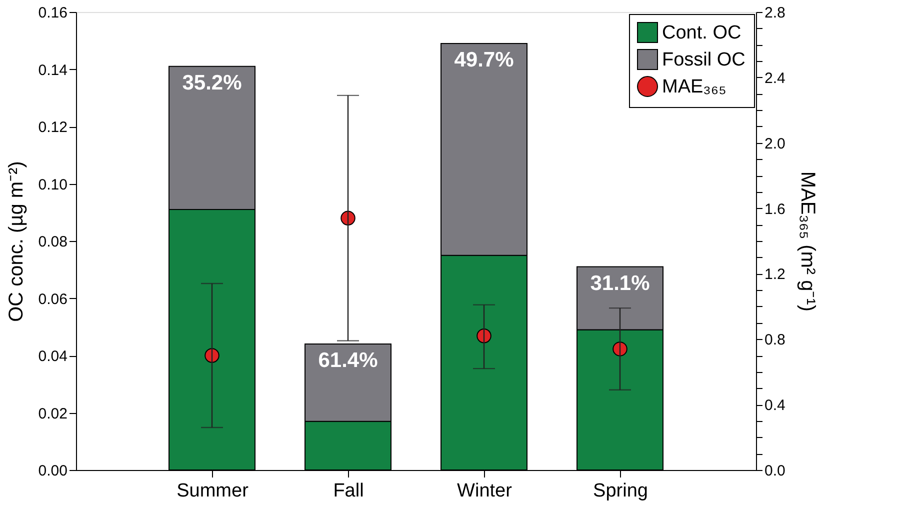 This screenshot has height=527, width=922. Describe the element at coordinates (775, 13) in the screenshot. I see `y2-tick-label: 2.8` at that location.